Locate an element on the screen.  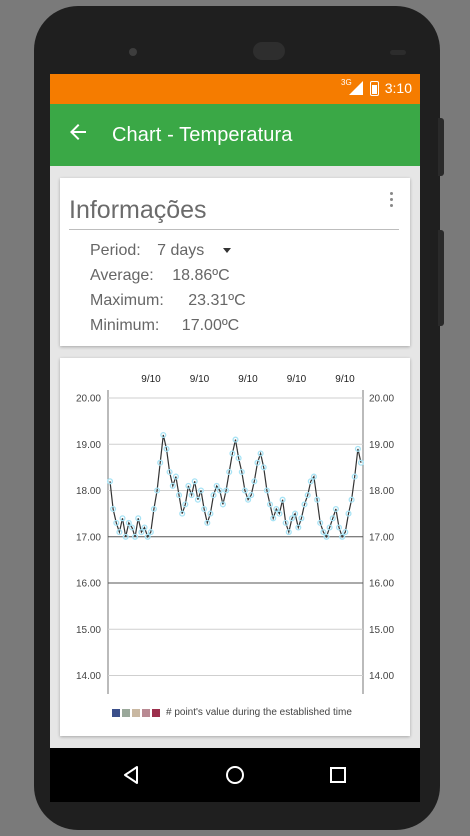
front-camera is located at coordinates (133, 52).